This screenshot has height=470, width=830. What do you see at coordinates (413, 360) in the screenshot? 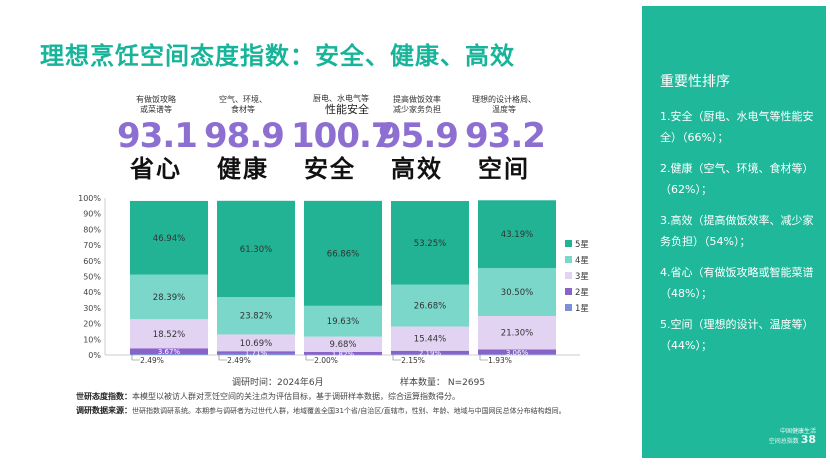
I see `callout-label: 2.15%` at bounding box center [413, 360].